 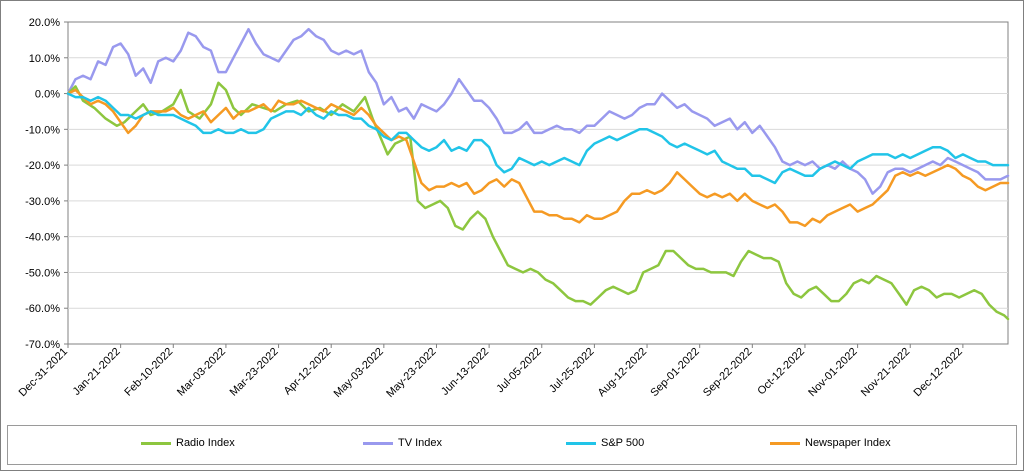 What do you see at coordinates (785, 443) in the screenshot?
I see `legend-swatch-newspaper` at bounding box center [785, 443].